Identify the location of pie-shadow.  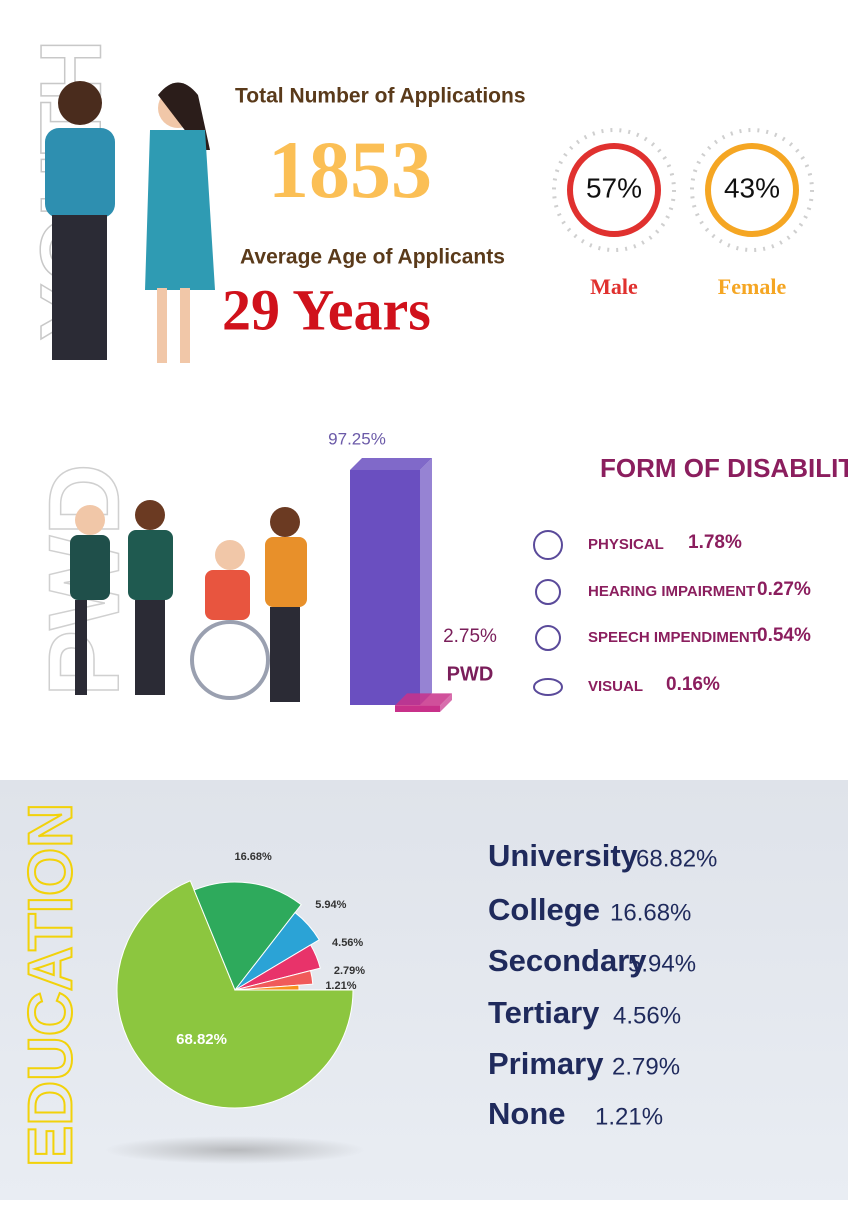
(235, 1150).